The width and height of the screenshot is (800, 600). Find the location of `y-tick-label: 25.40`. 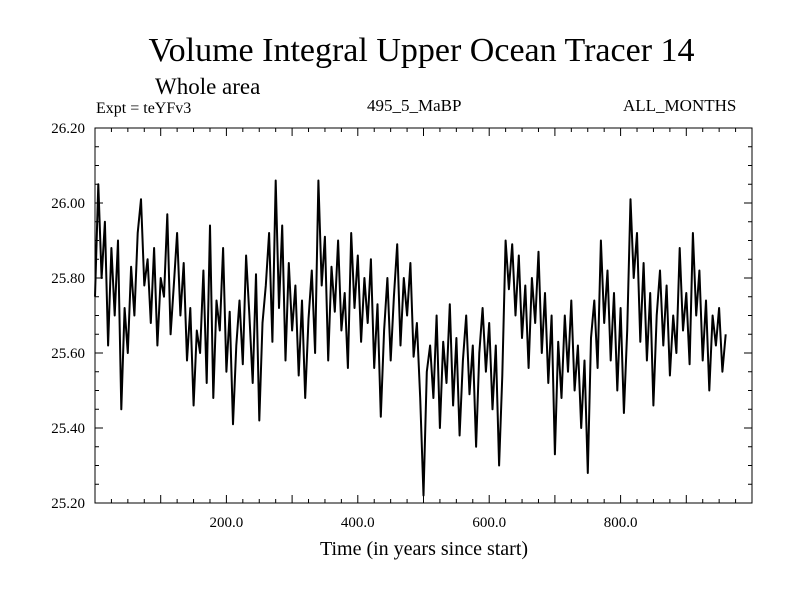

y-tick-label: 25.40 is located at coordinates (68, 429).